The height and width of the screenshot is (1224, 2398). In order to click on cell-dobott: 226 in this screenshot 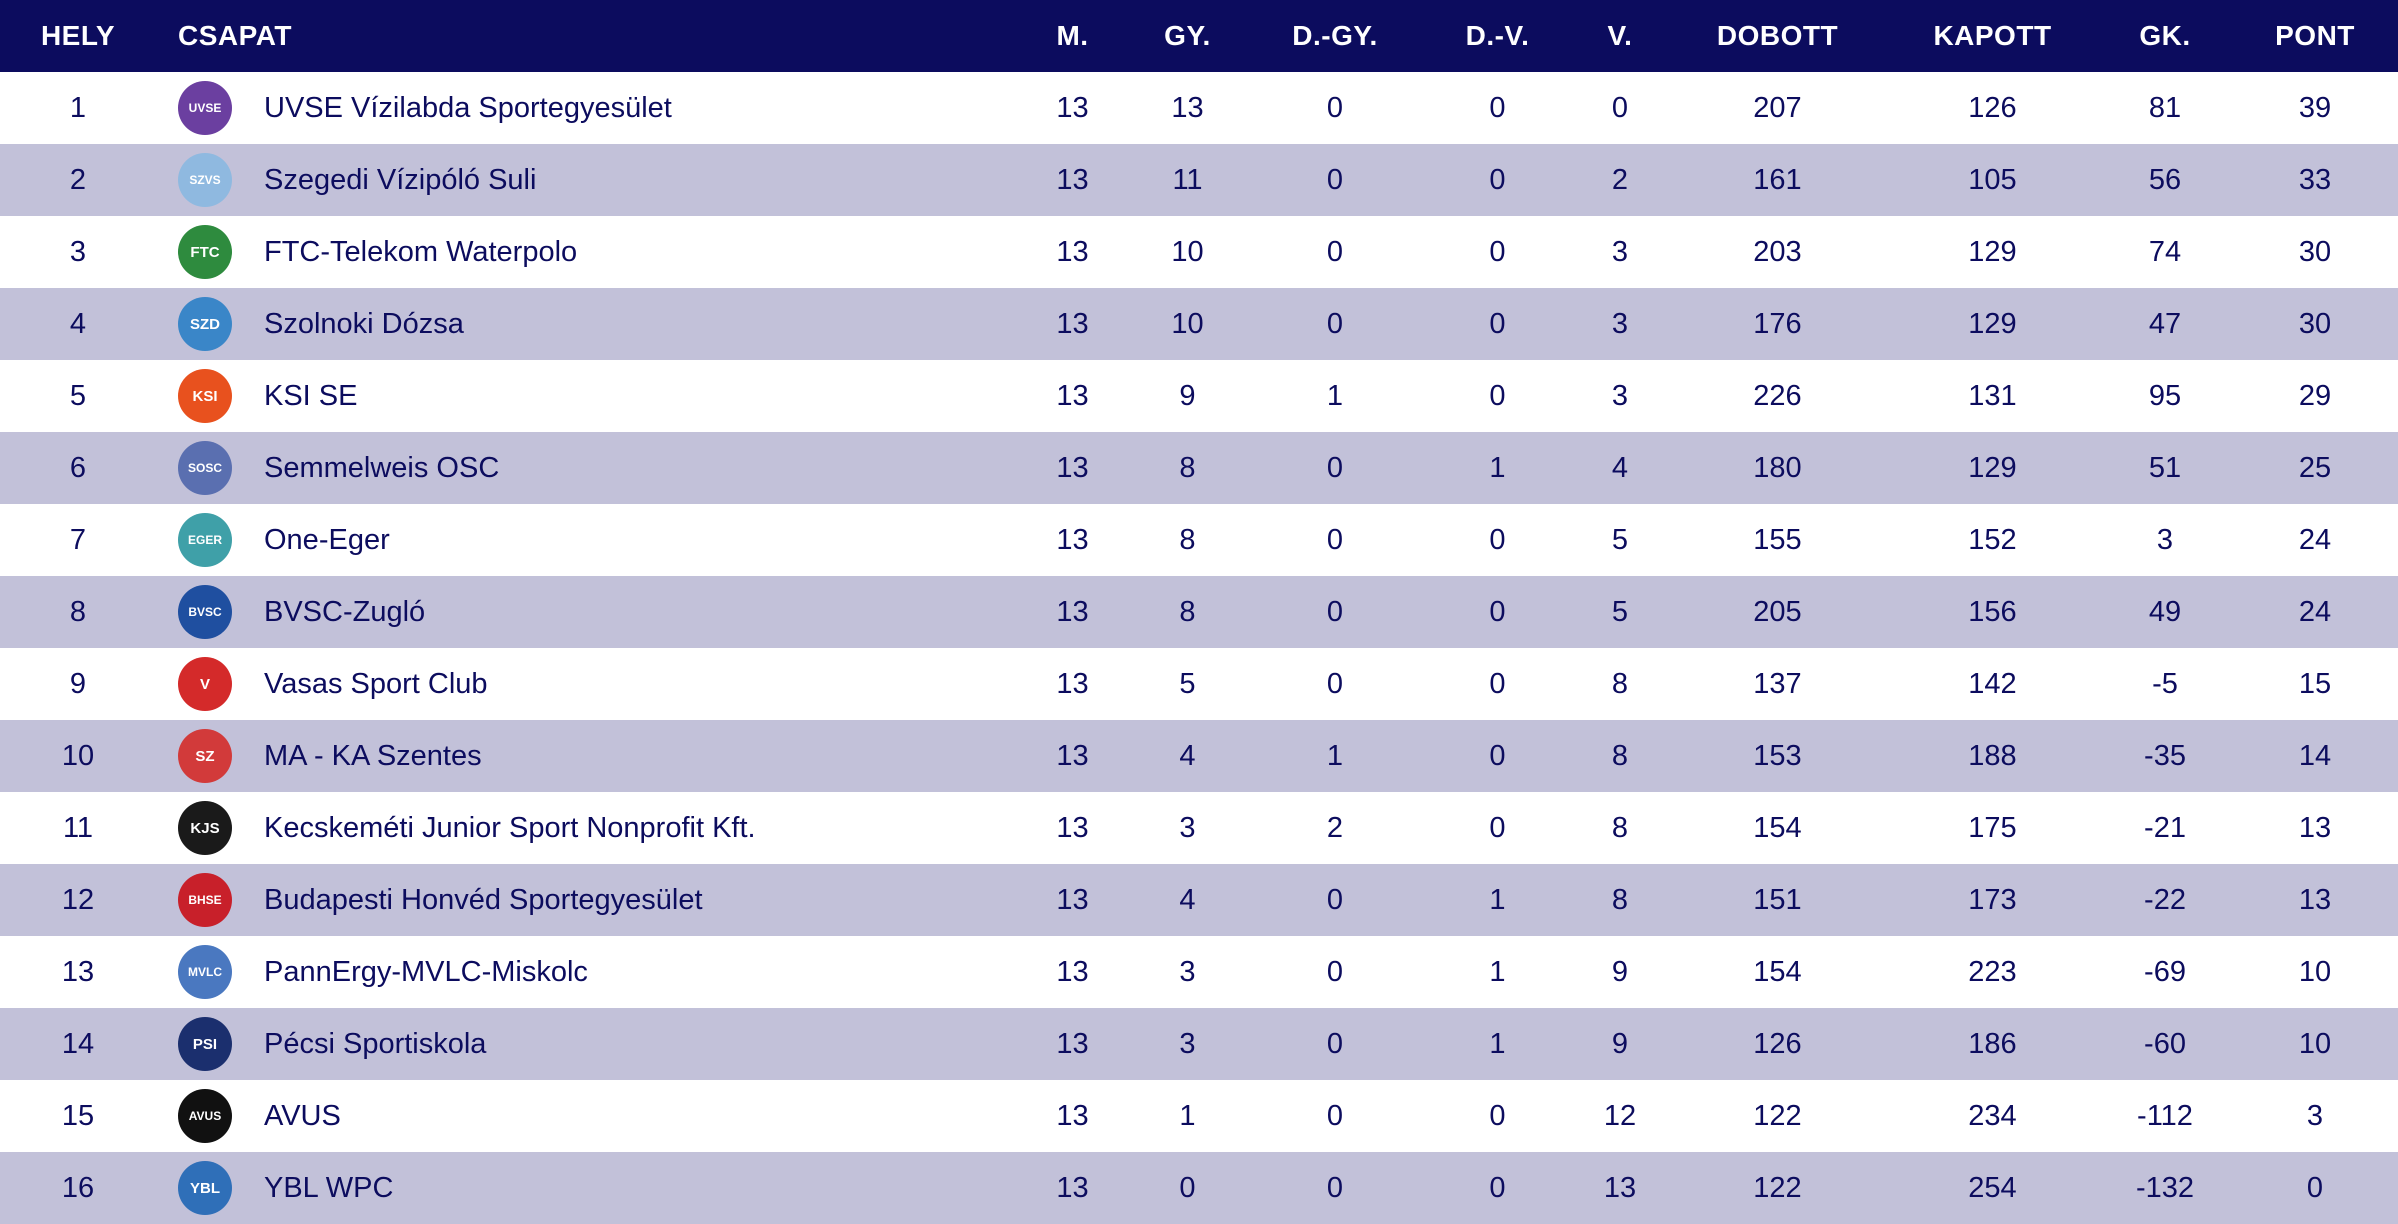, I will do `click(1777, 395)`.